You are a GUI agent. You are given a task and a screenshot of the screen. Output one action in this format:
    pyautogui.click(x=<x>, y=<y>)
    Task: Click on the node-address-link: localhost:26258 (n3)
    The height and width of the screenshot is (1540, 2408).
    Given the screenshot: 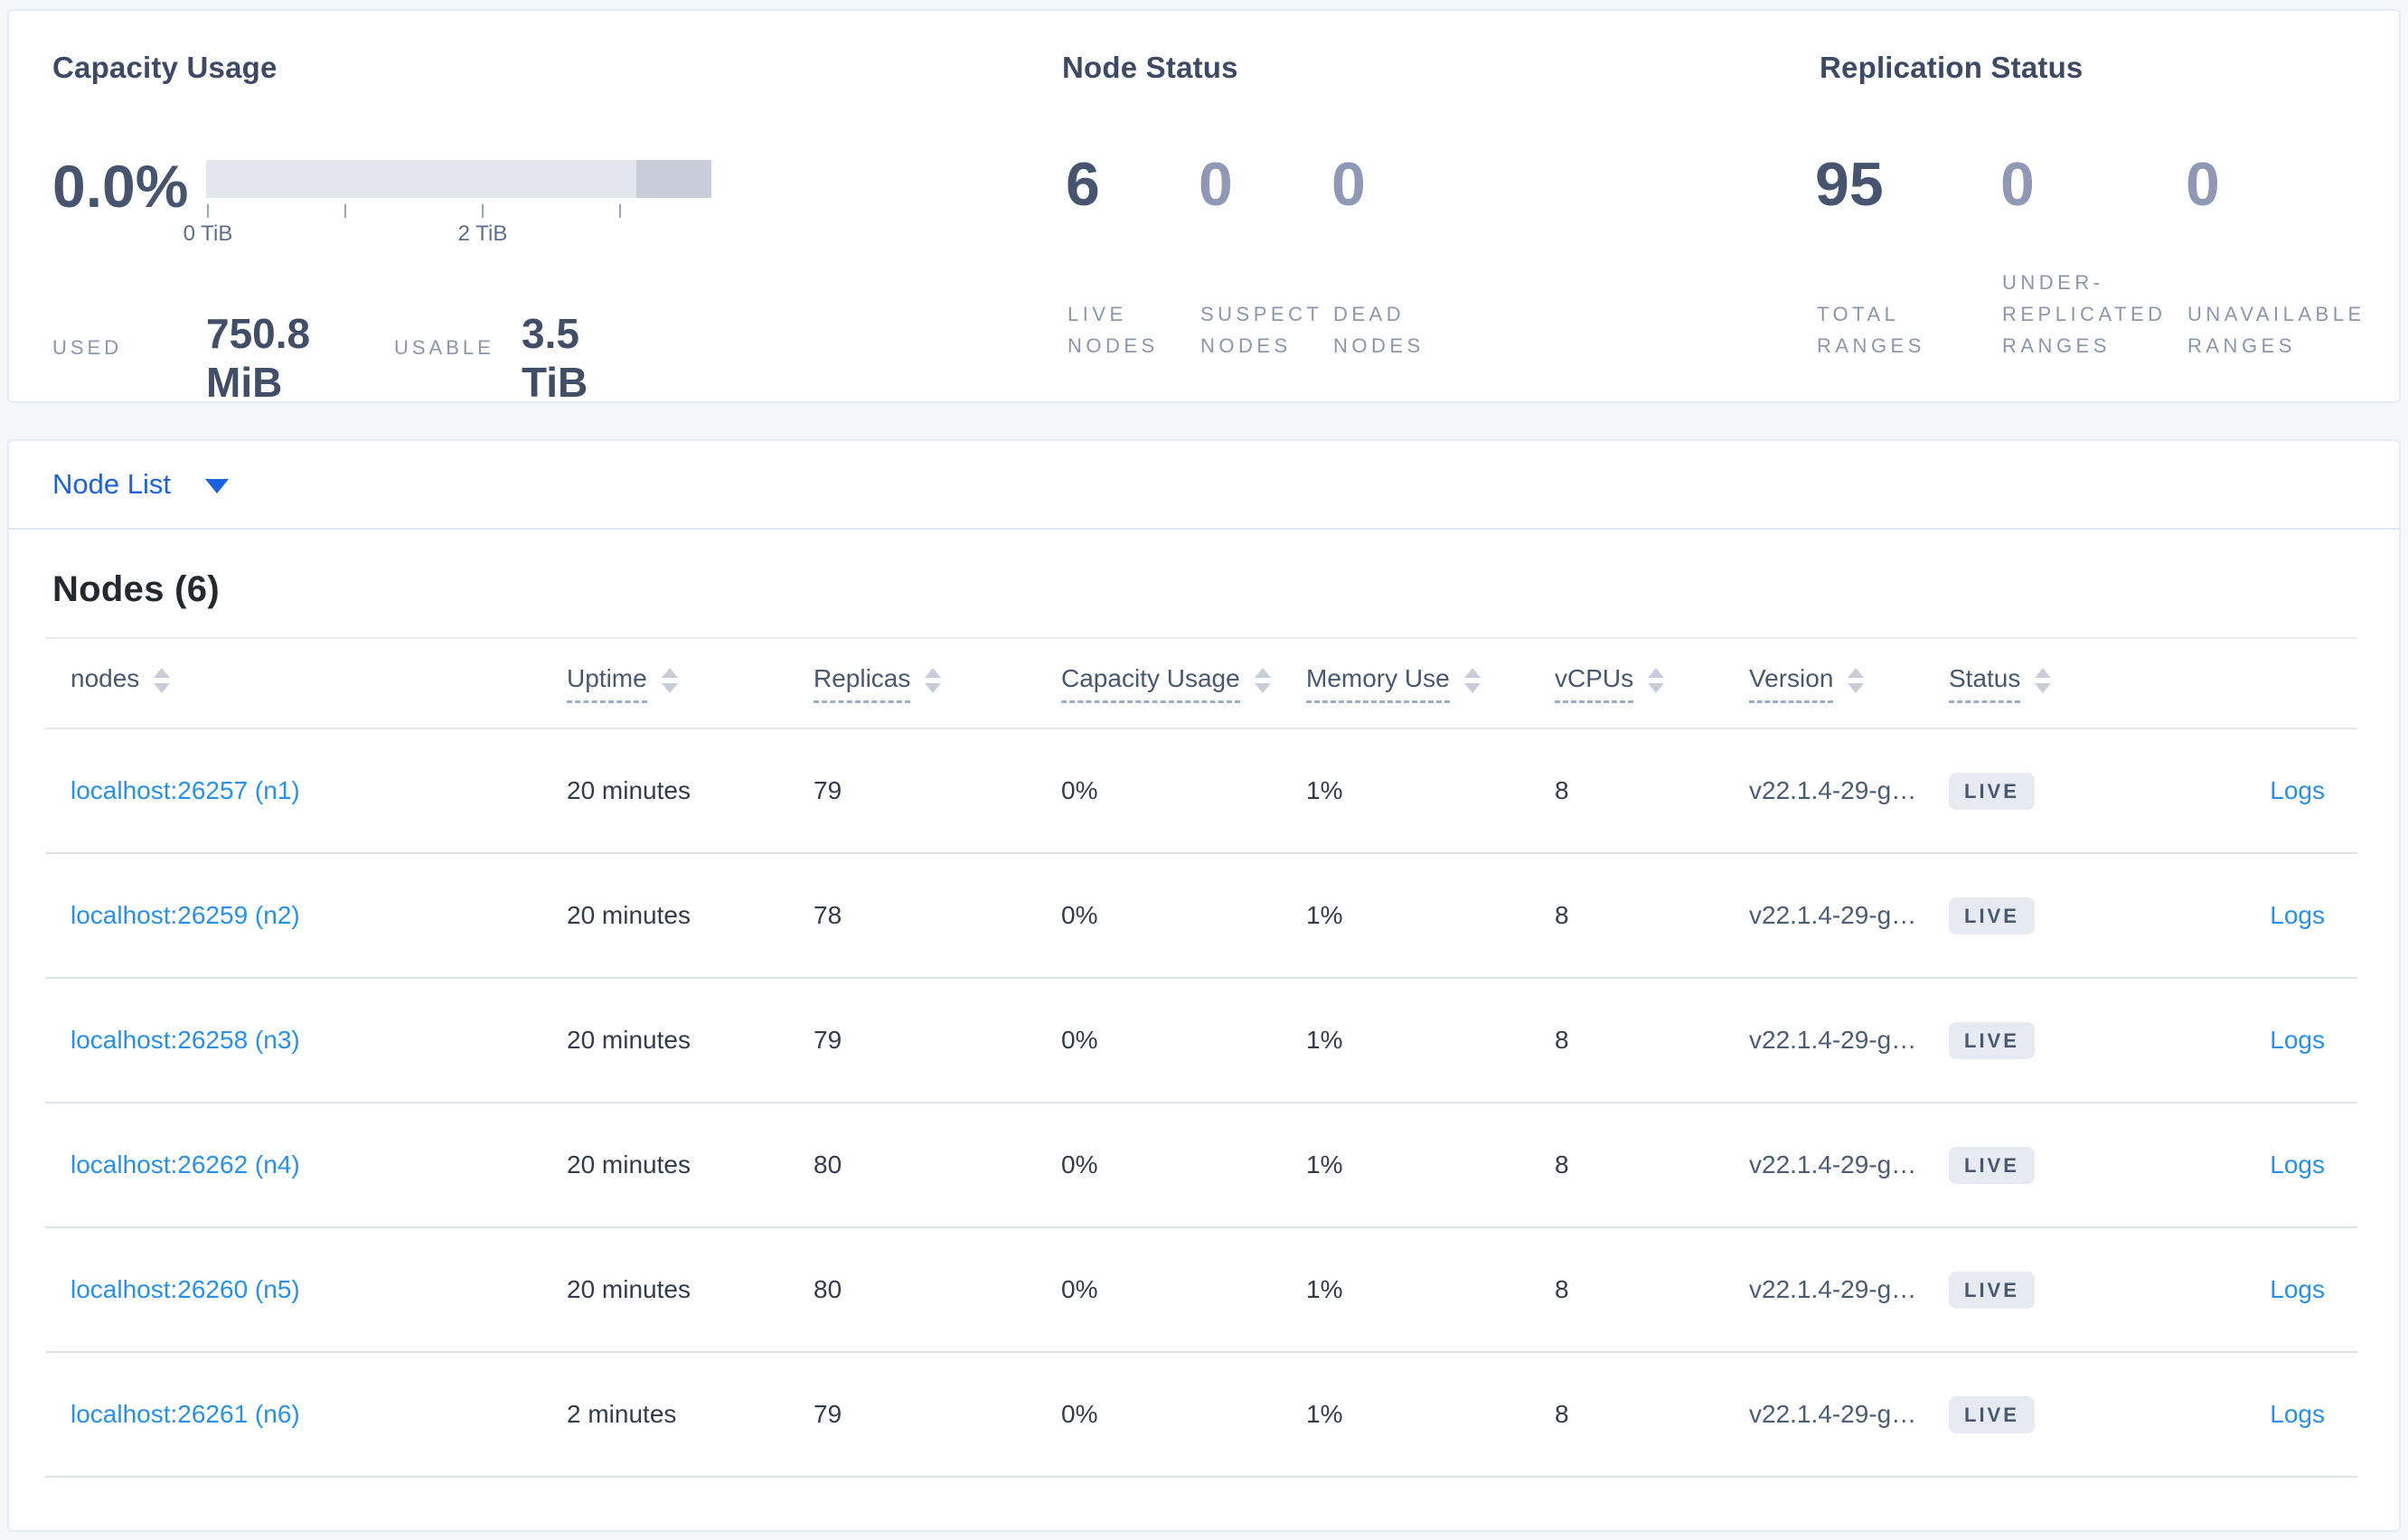 What is the action you would take?
    pyautogui.click(x=185, y=1040)
    